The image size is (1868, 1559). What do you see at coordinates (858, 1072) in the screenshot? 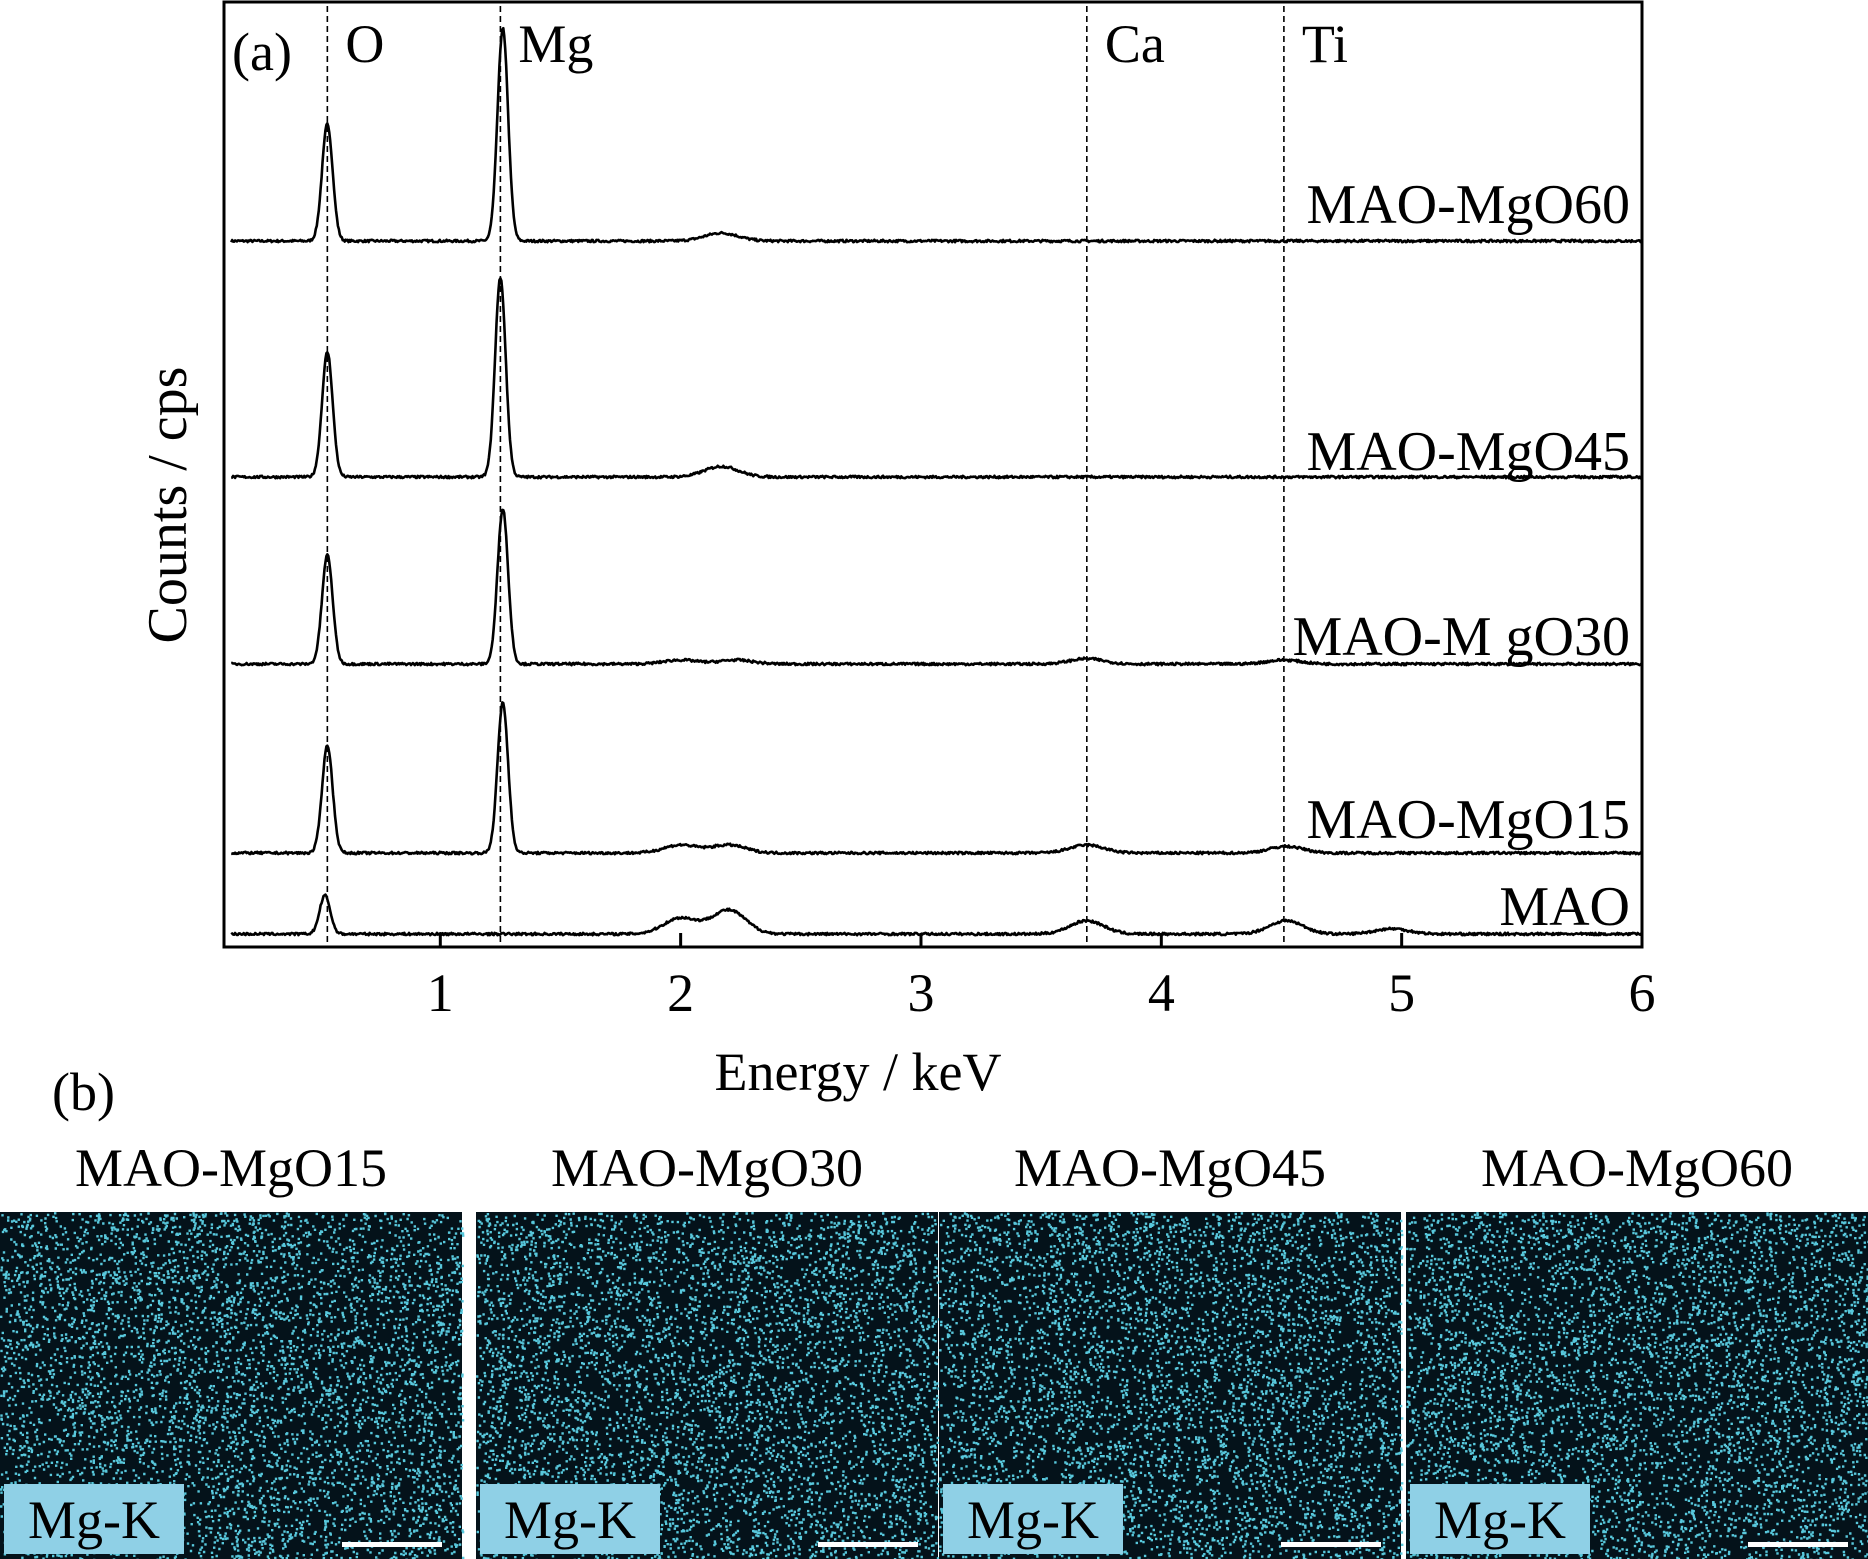
I see `x-axis-label: Energy / keV` at bounding box center [858, 1072].